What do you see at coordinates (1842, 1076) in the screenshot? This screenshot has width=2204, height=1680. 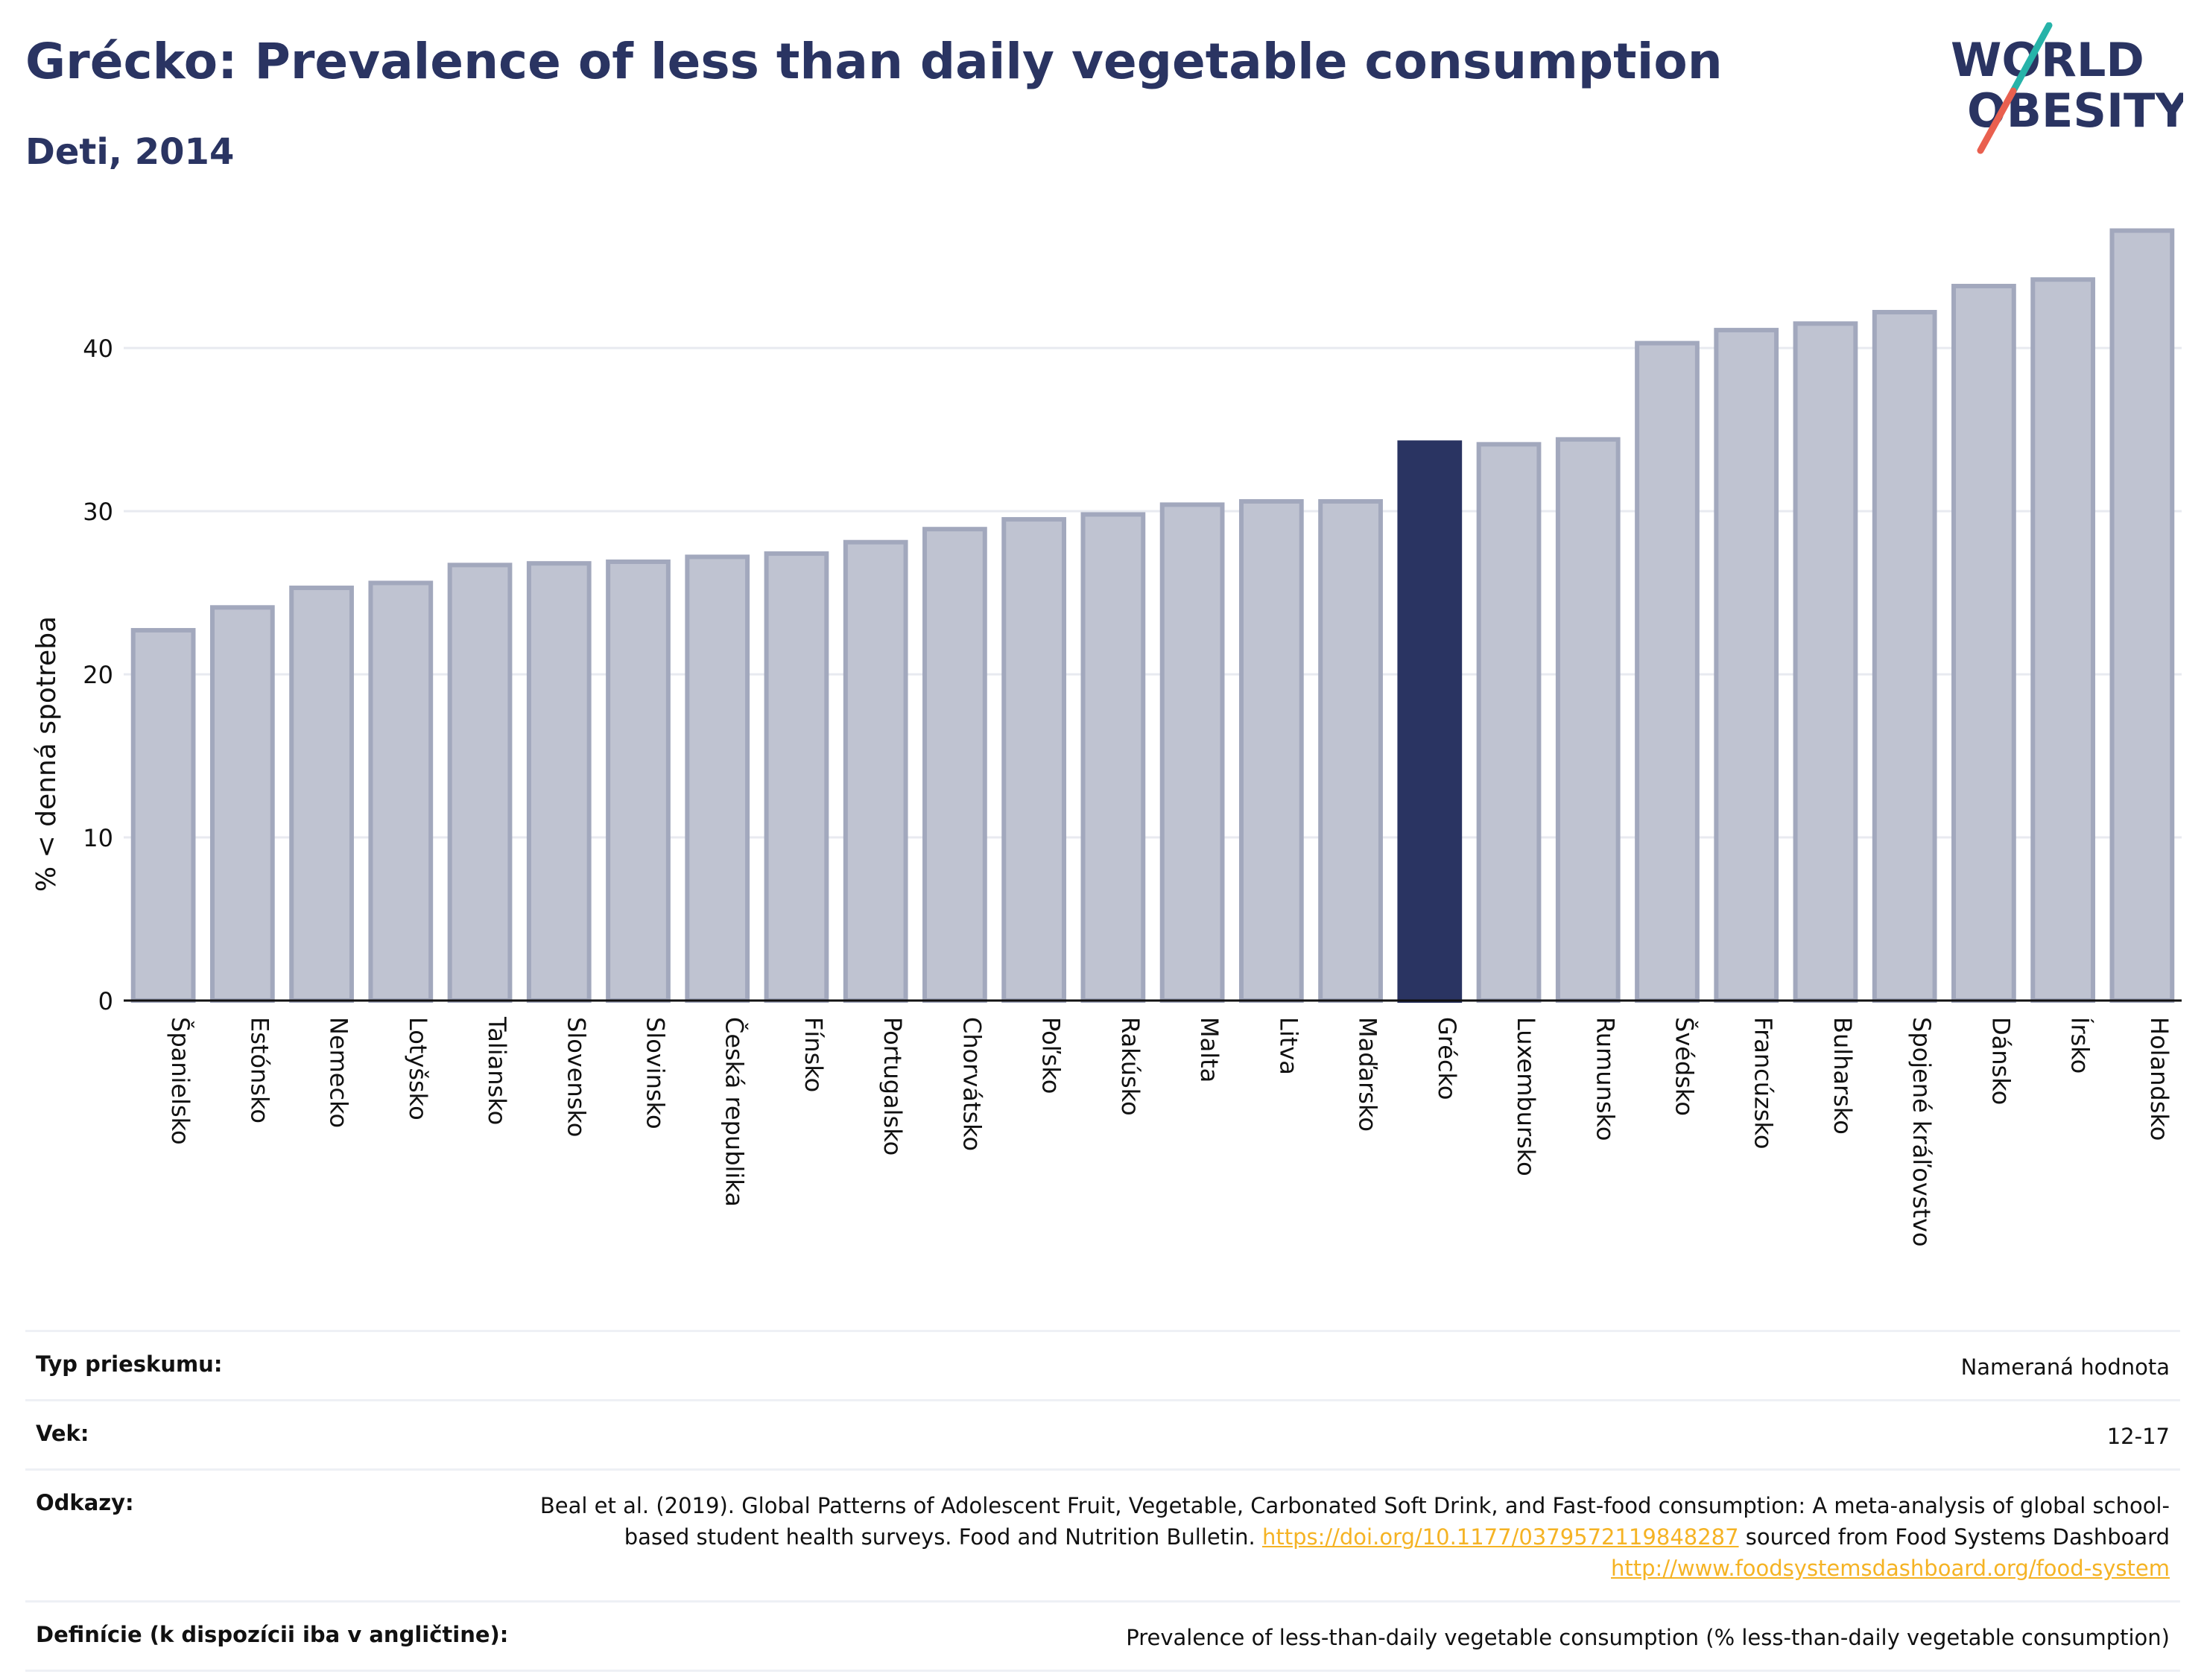 I see `x-tick-label: Bulharsko` at bounding box center [1842, 1076].